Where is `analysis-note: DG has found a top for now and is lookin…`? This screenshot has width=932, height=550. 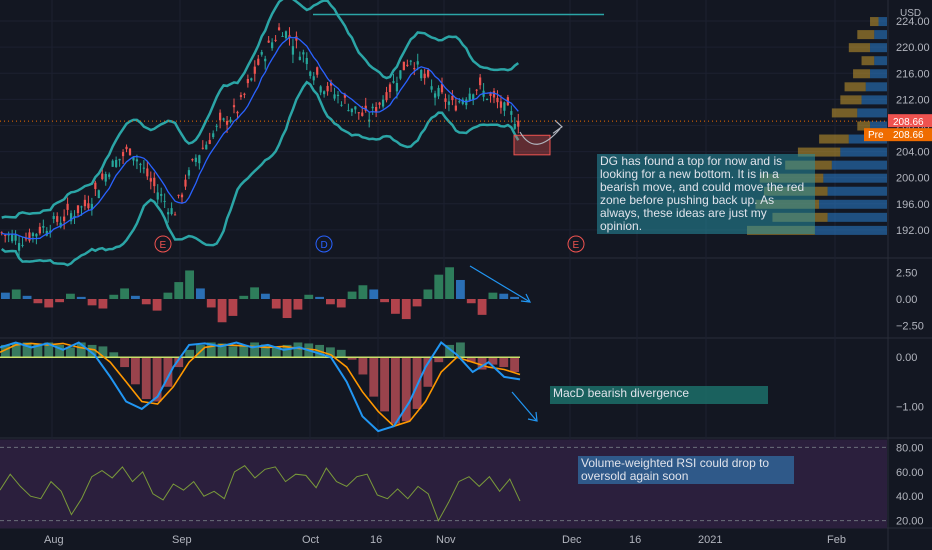 analysis-note: DG has found a top for now and is lookin… is located at coordinates (706, 194).